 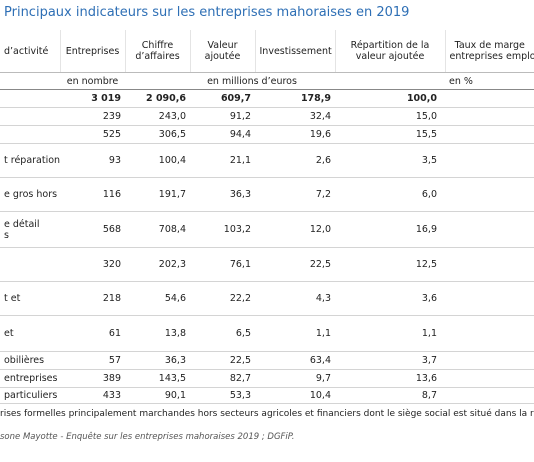 I want to click on value-cell: 90,1, so click(x=157, y=395).